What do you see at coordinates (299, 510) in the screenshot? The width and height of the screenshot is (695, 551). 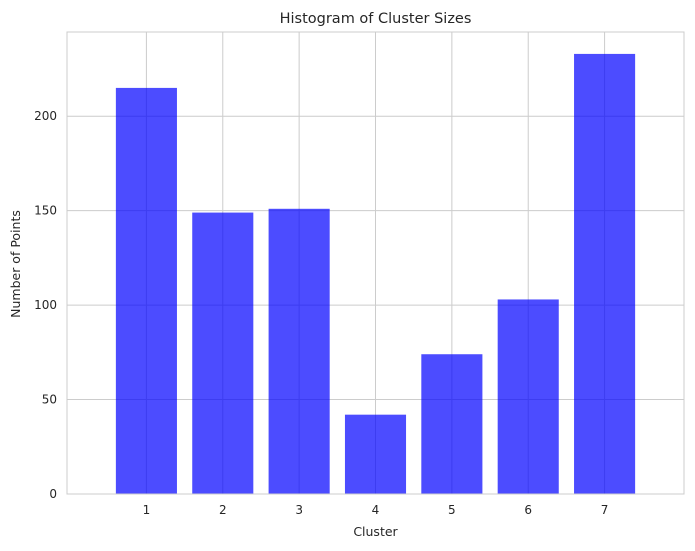 I see `x-tick-label: 3` at bounding box center [299, 510].